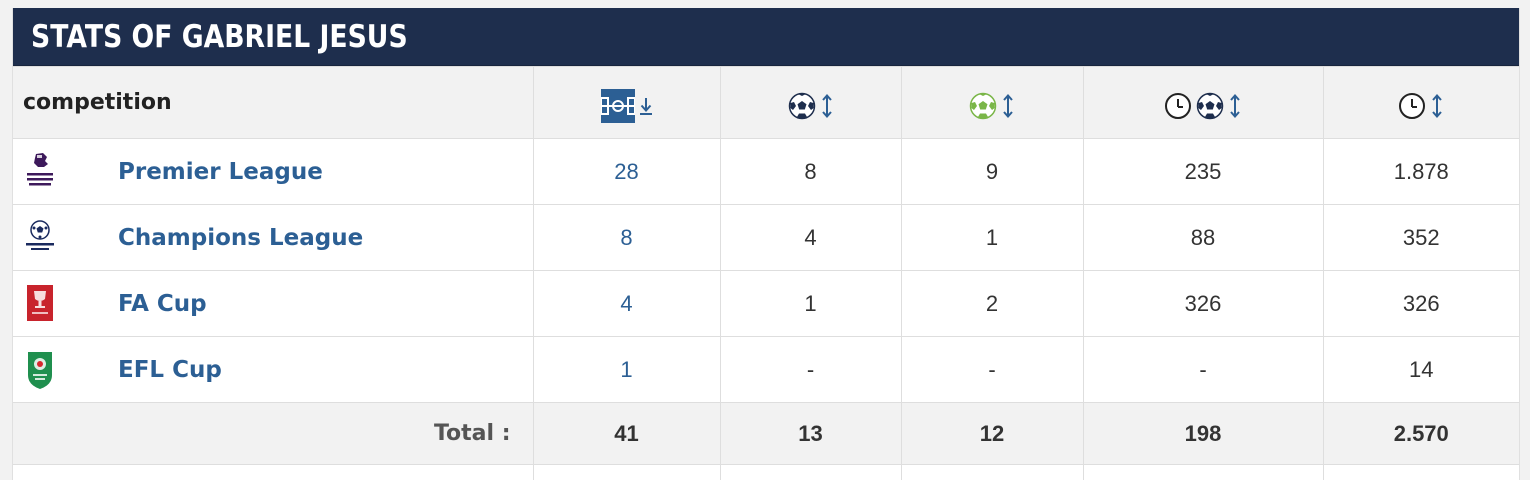 Image resolution: width=1530 pixels, height=480 pixels. I want to click on table-footer-spacer, so click(766, 472).